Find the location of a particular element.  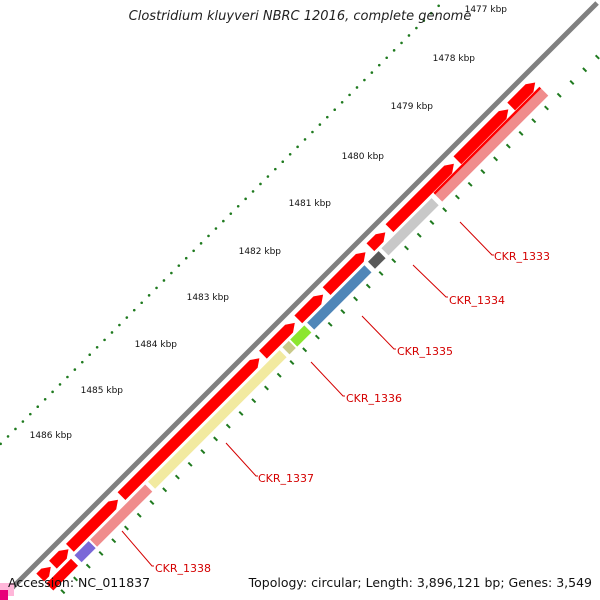

ruler-label: 1479 kbp is located at coordinates (412, 107).